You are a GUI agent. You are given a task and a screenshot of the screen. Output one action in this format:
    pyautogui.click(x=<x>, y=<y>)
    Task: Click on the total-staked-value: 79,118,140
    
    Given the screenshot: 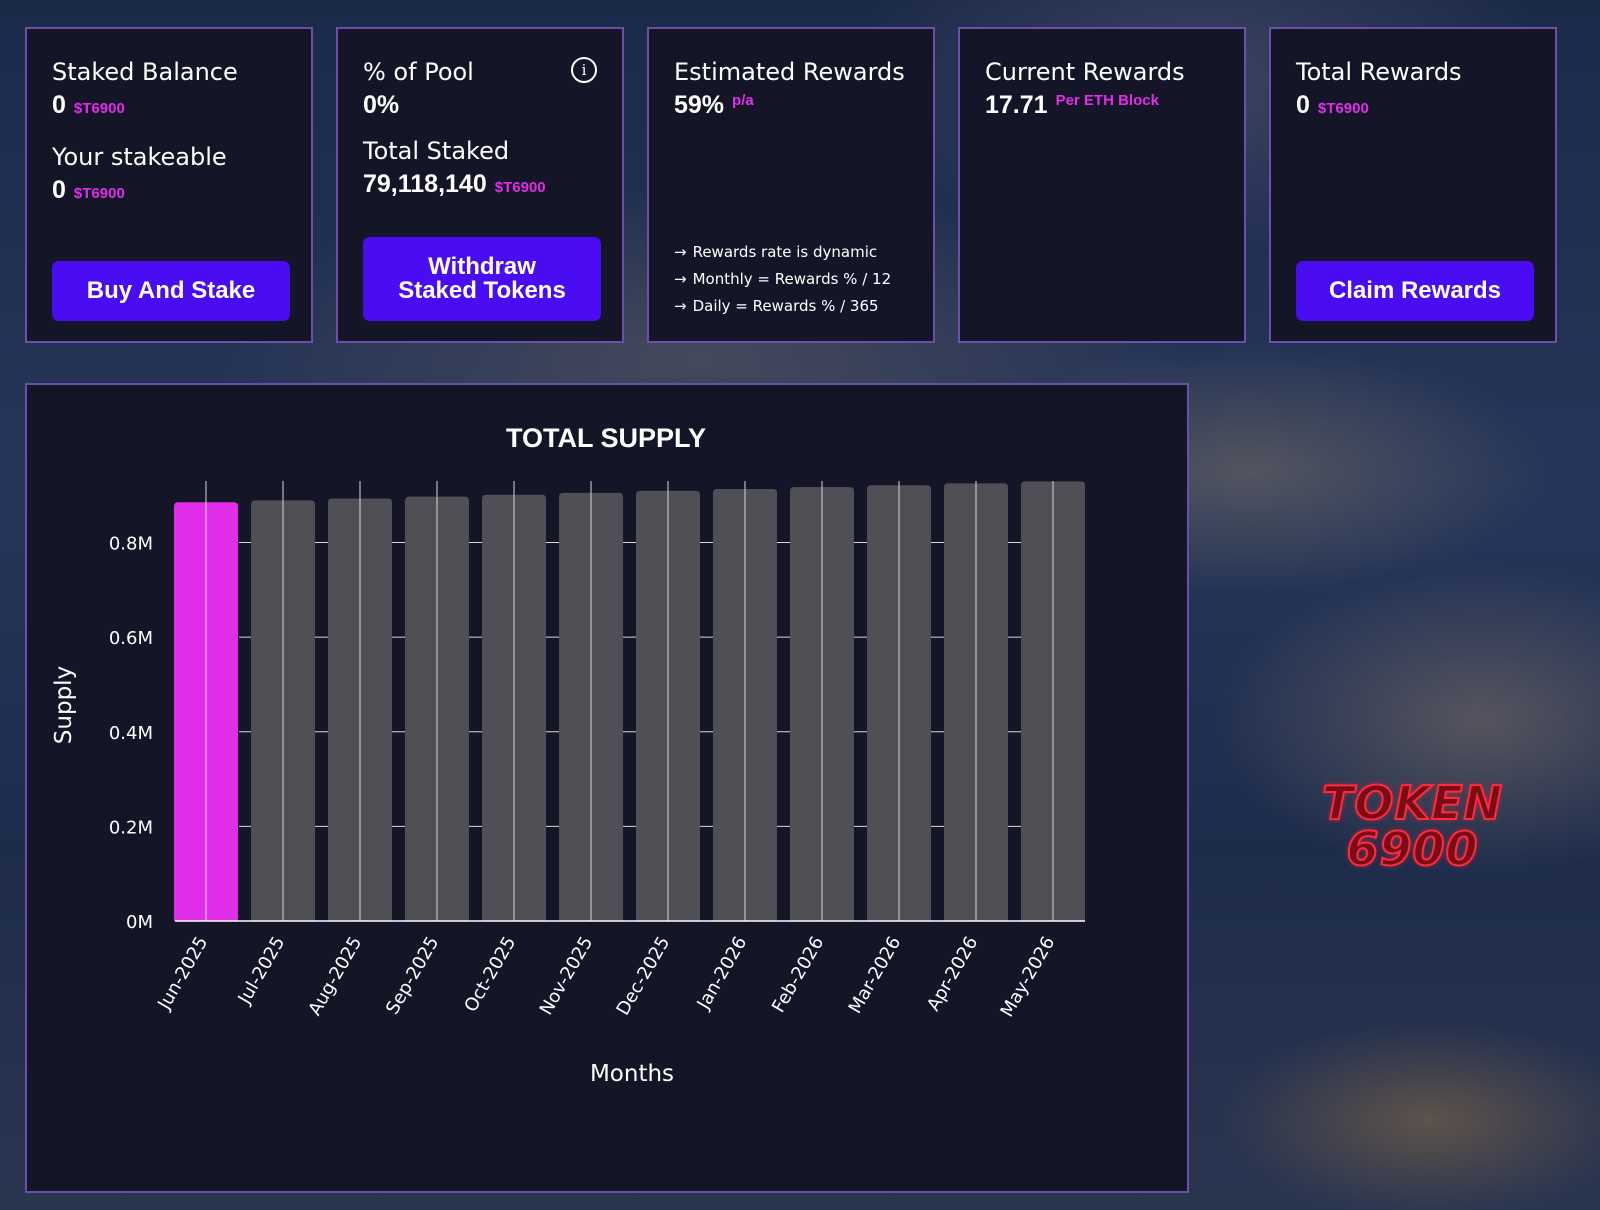 What is the action you would take?
    pyautogui.click(x=425, y=184)
    